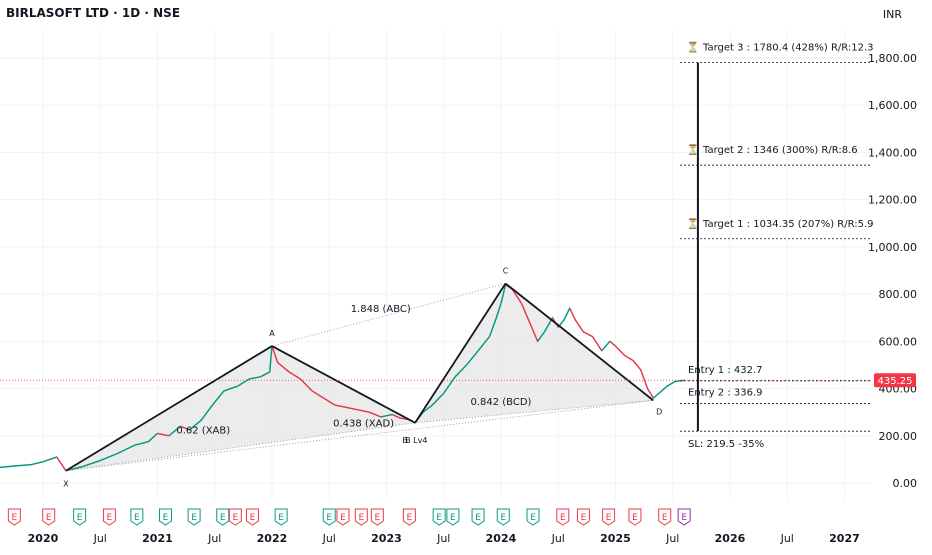  Describe the element at coordinates (416, 440) in the screenshot. I see `b-level-label: B Lv4` at that location.